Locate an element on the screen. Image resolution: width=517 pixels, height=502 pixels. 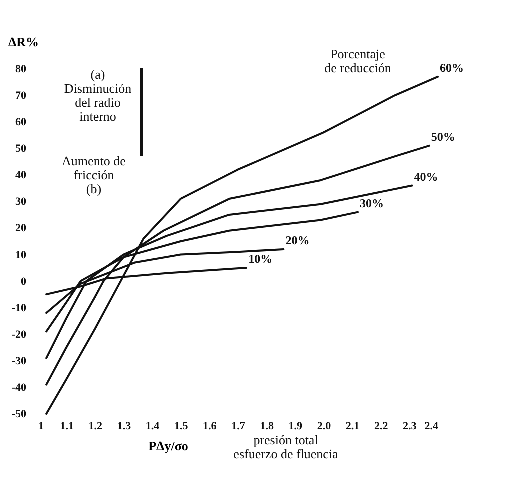
x-tick-label: 2.4 is located at coordinates (431, 426).